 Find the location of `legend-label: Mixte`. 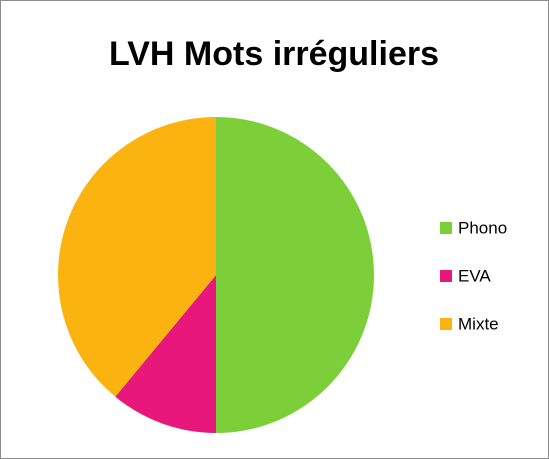

legend-label: Mixte is located at coordinates (478, 323).